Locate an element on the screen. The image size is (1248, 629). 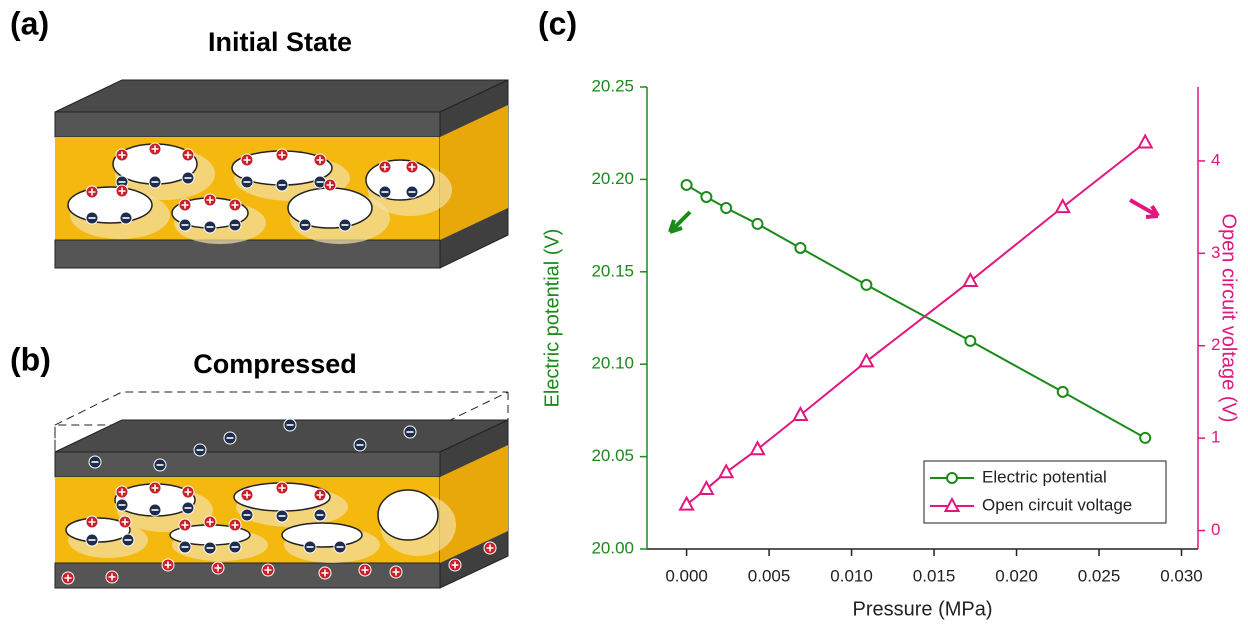
x-tick-label: 0.015 is located at coordinates (934, 575).